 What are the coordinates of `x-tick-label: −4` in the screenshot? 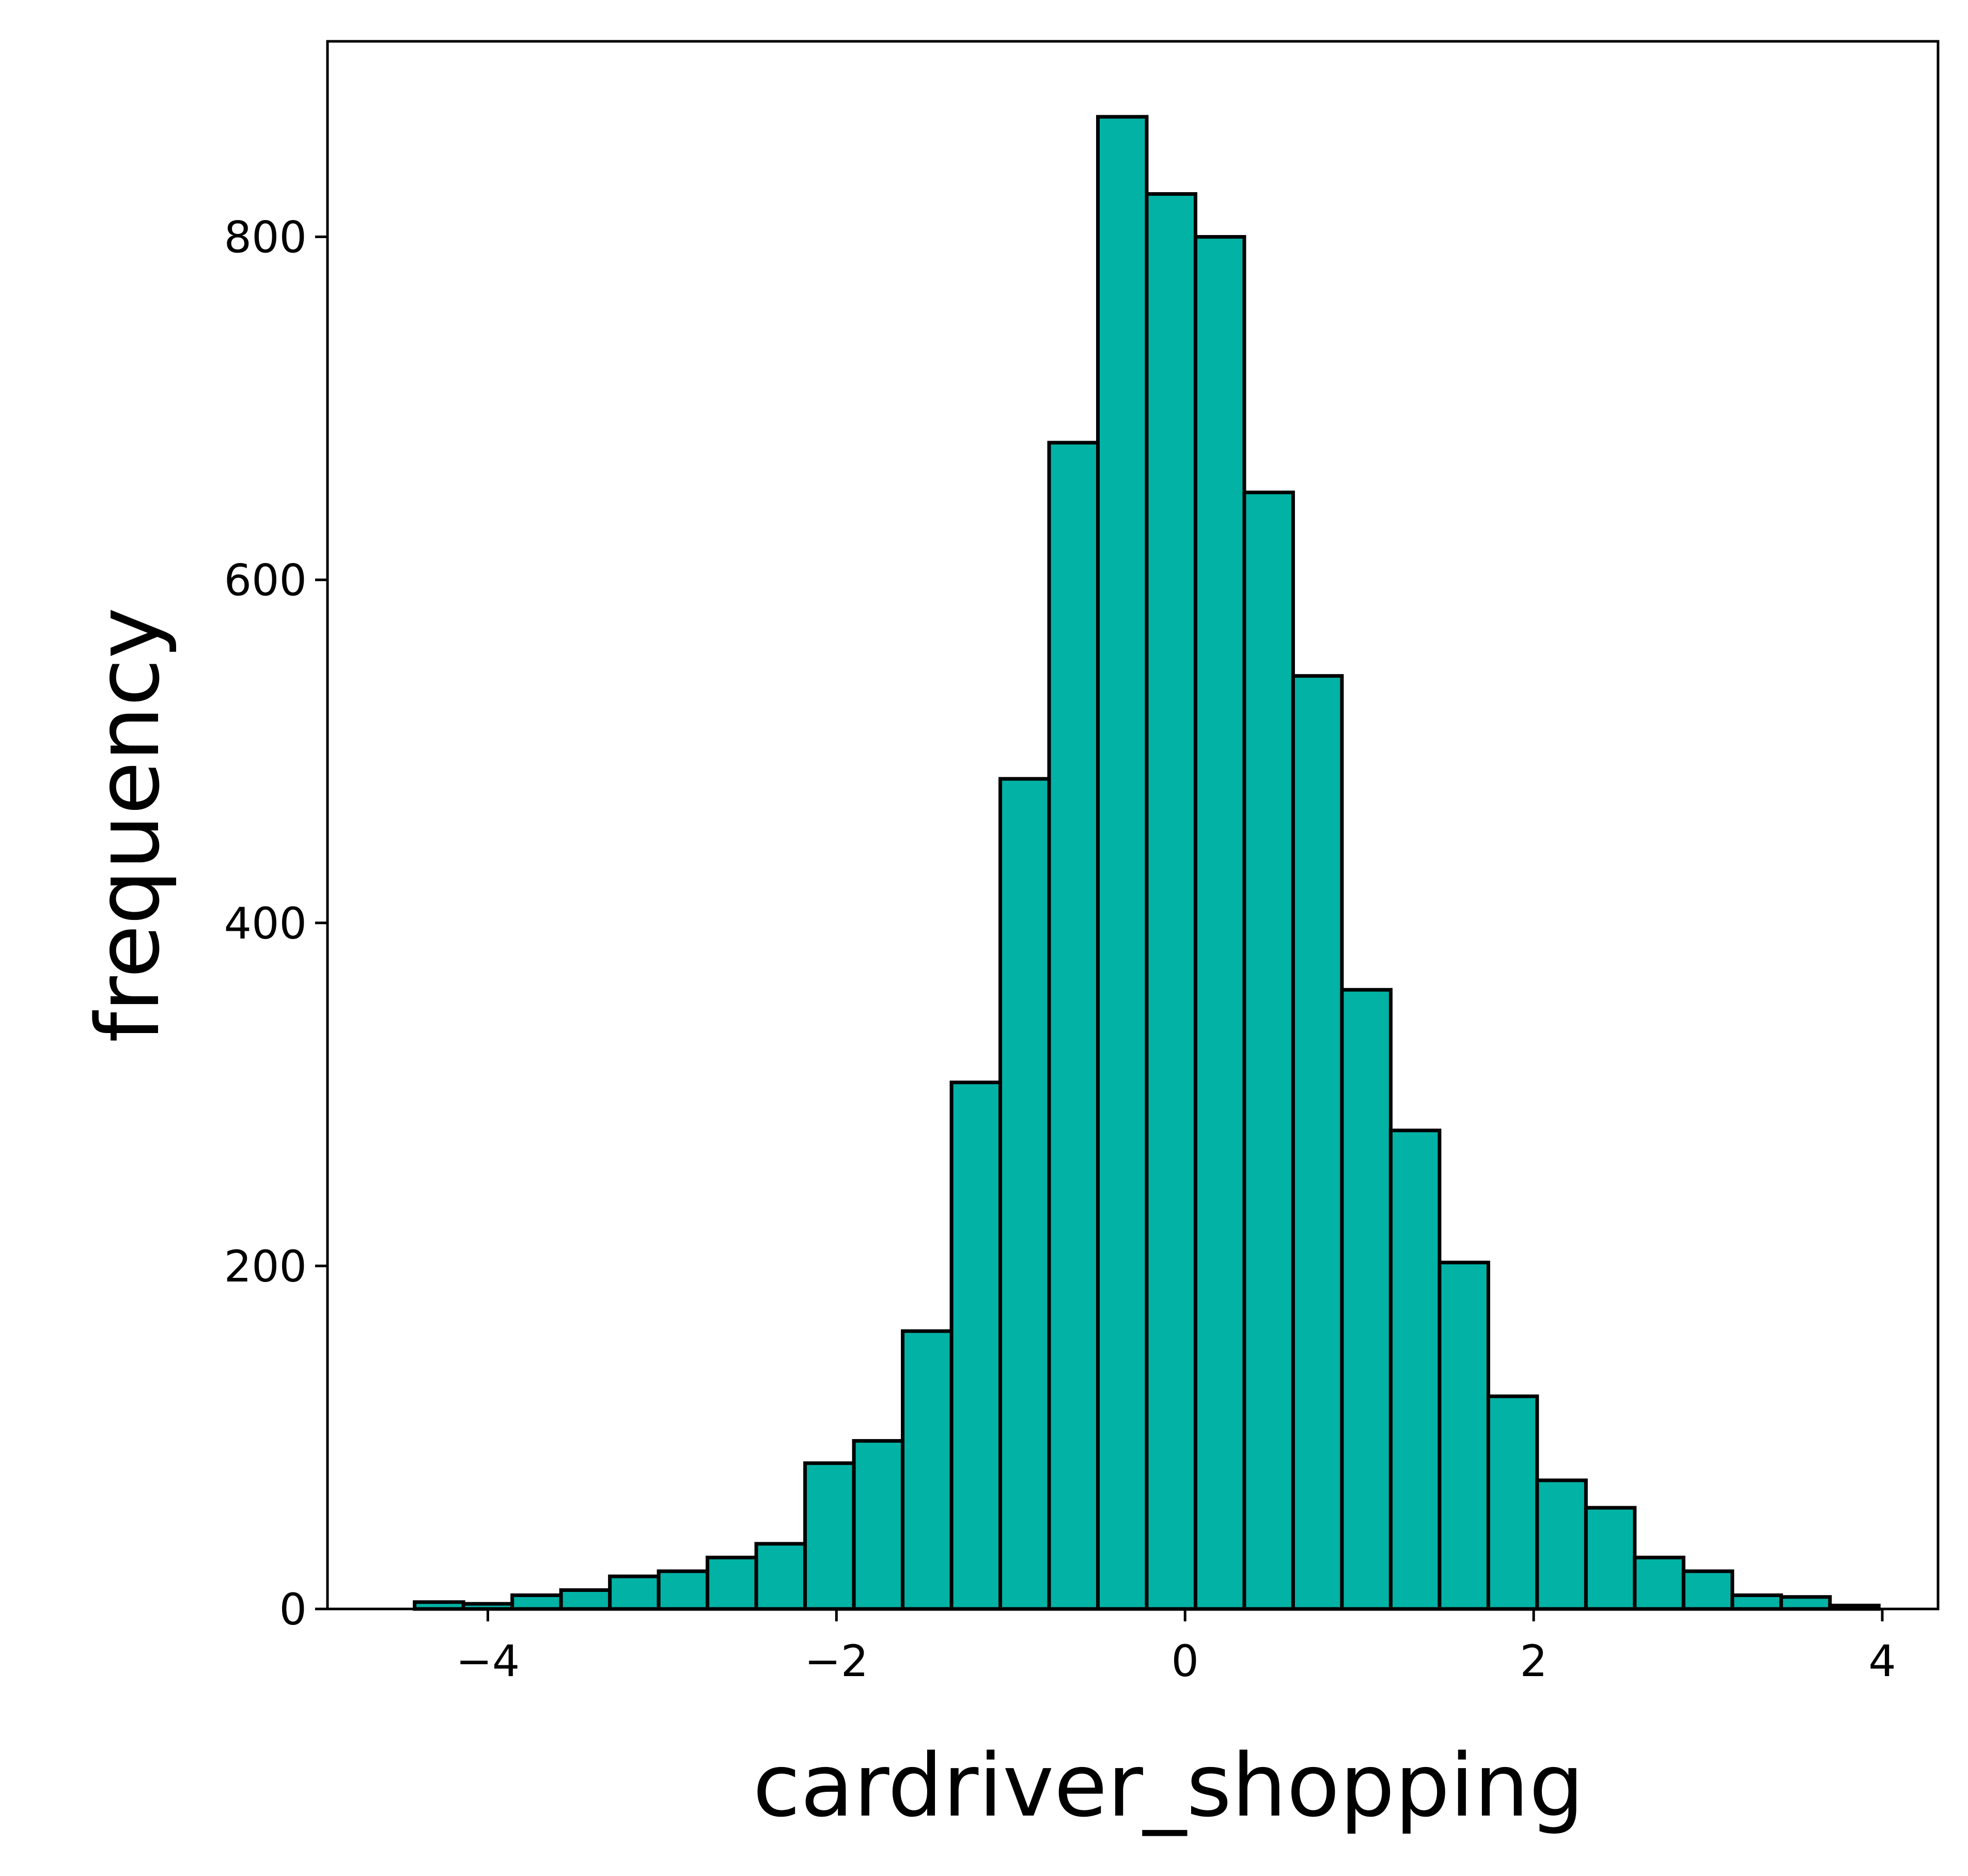 It's located at (488, 1661).